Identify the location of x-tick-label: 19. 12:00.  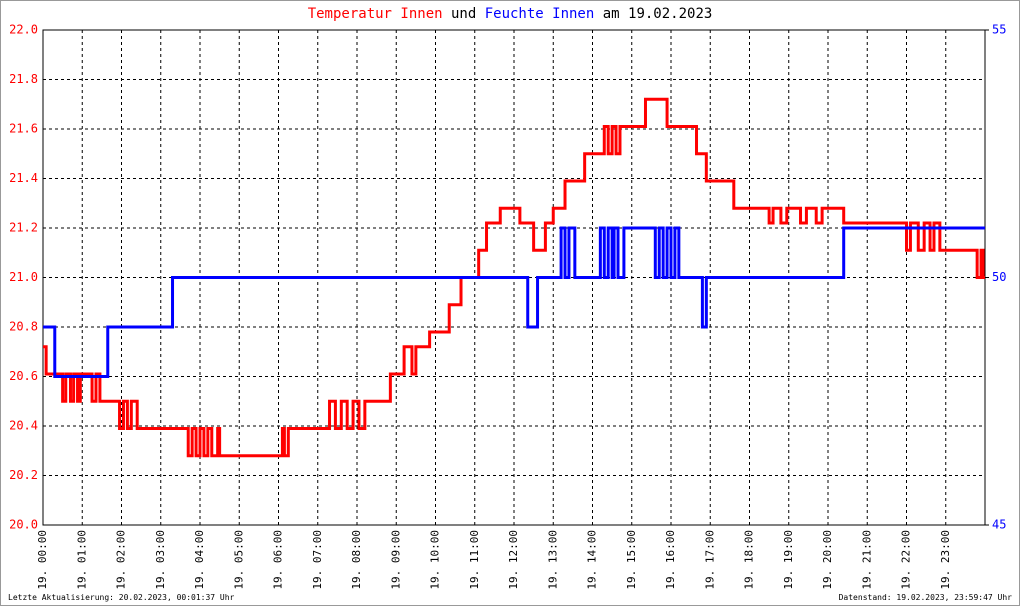
(513, 560).